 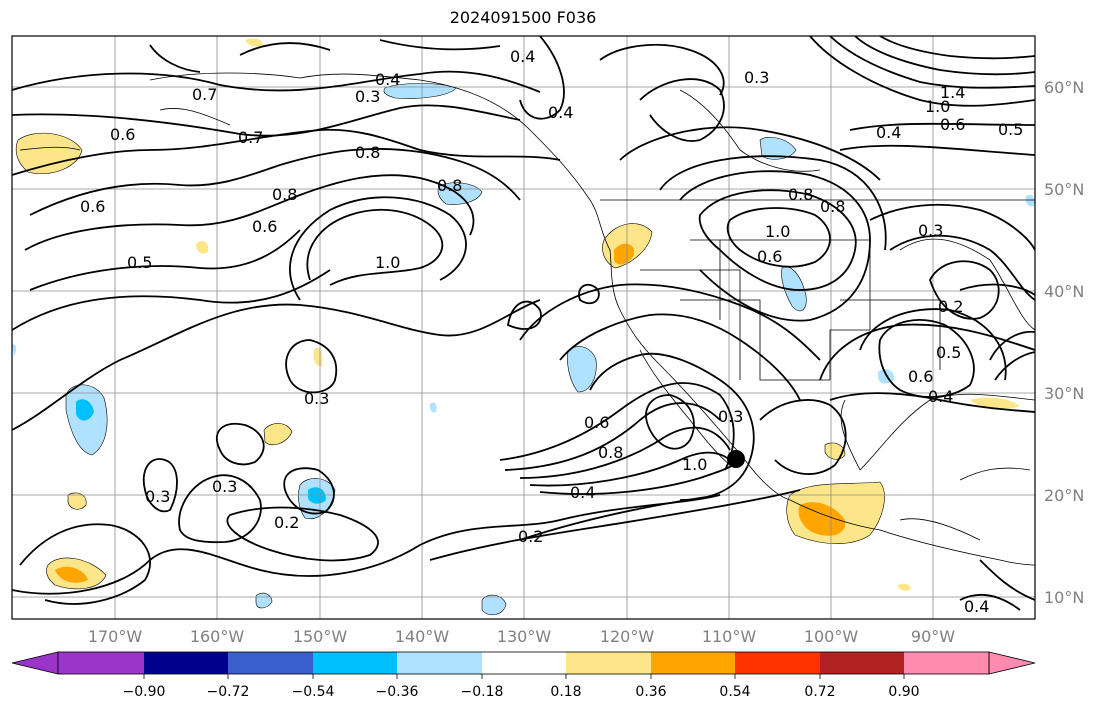 What do you see at coordinates (228, 692) in the screenshot?
I see `colorbar-tick-label: −0.72` at bounding box center [228, 692].